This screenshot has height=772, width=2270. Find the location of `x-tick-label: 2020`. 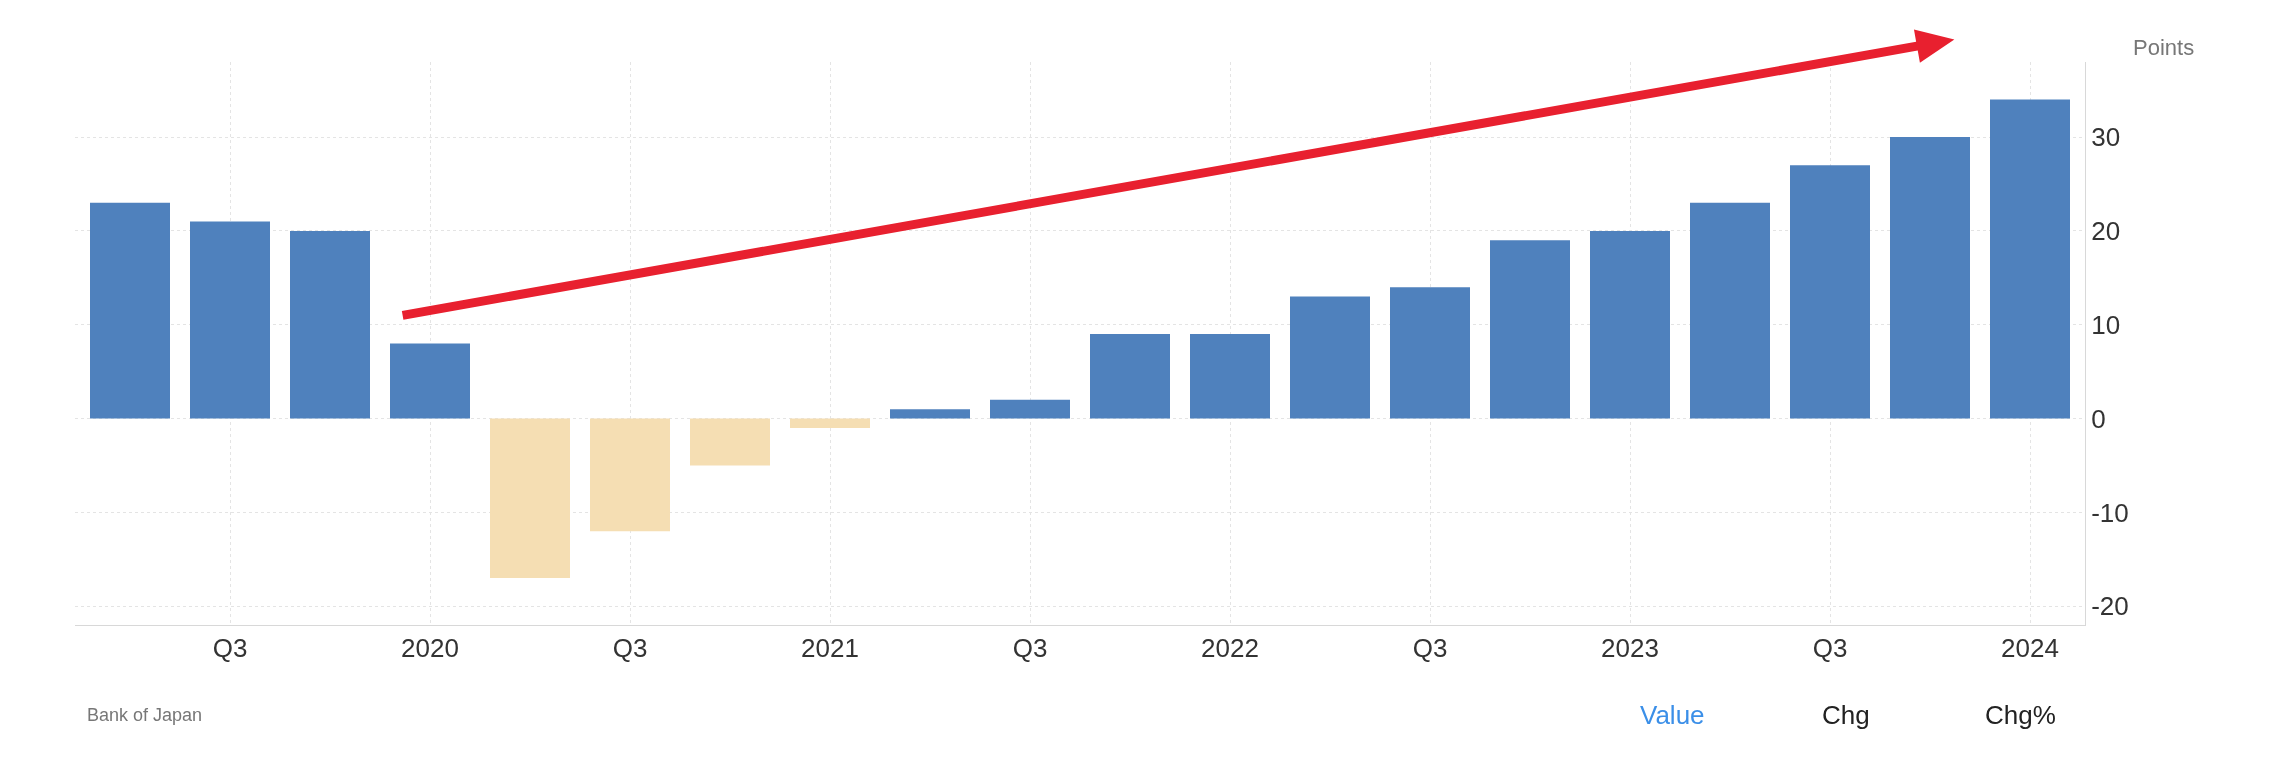

x-tick-label: 2020 is located at coordinates (430, 648).